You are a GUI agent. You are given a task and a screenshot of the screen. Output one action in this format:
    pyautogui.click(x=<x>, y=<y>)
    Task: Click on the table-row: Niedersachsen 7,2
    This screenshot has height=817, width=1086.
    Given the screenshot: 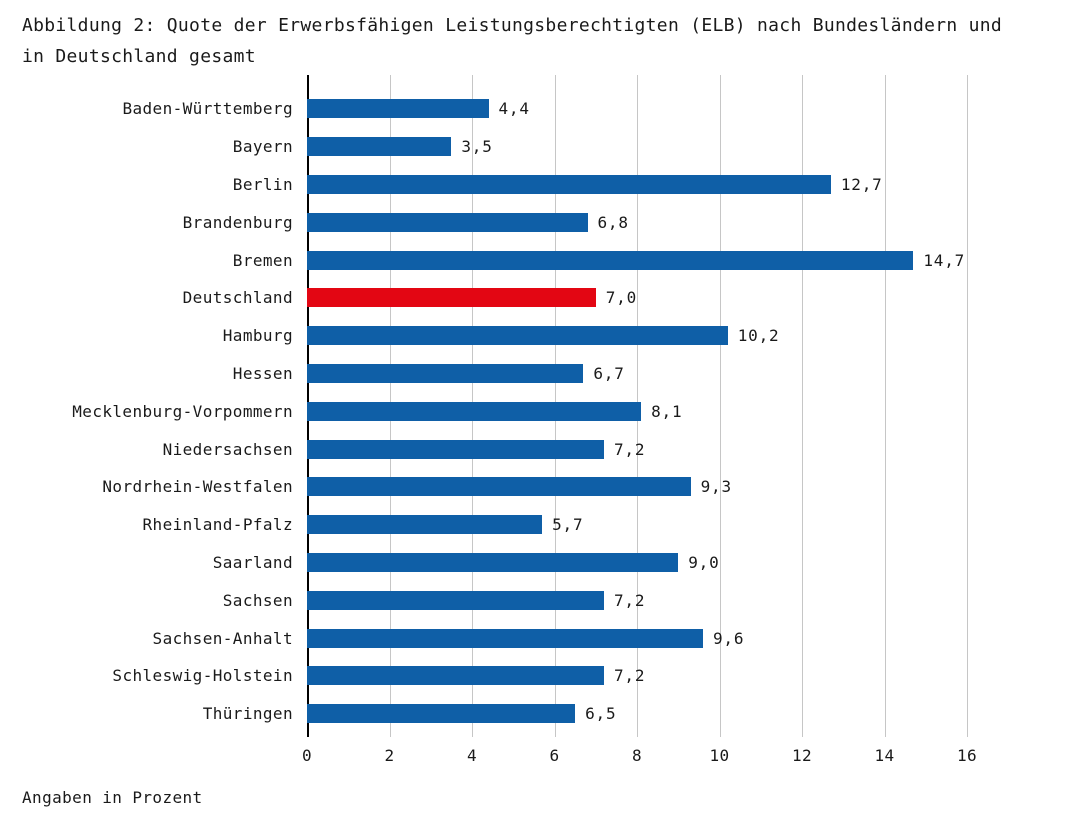 What is the action you would take?
    pyautogui.click(x=543, y=449)
    